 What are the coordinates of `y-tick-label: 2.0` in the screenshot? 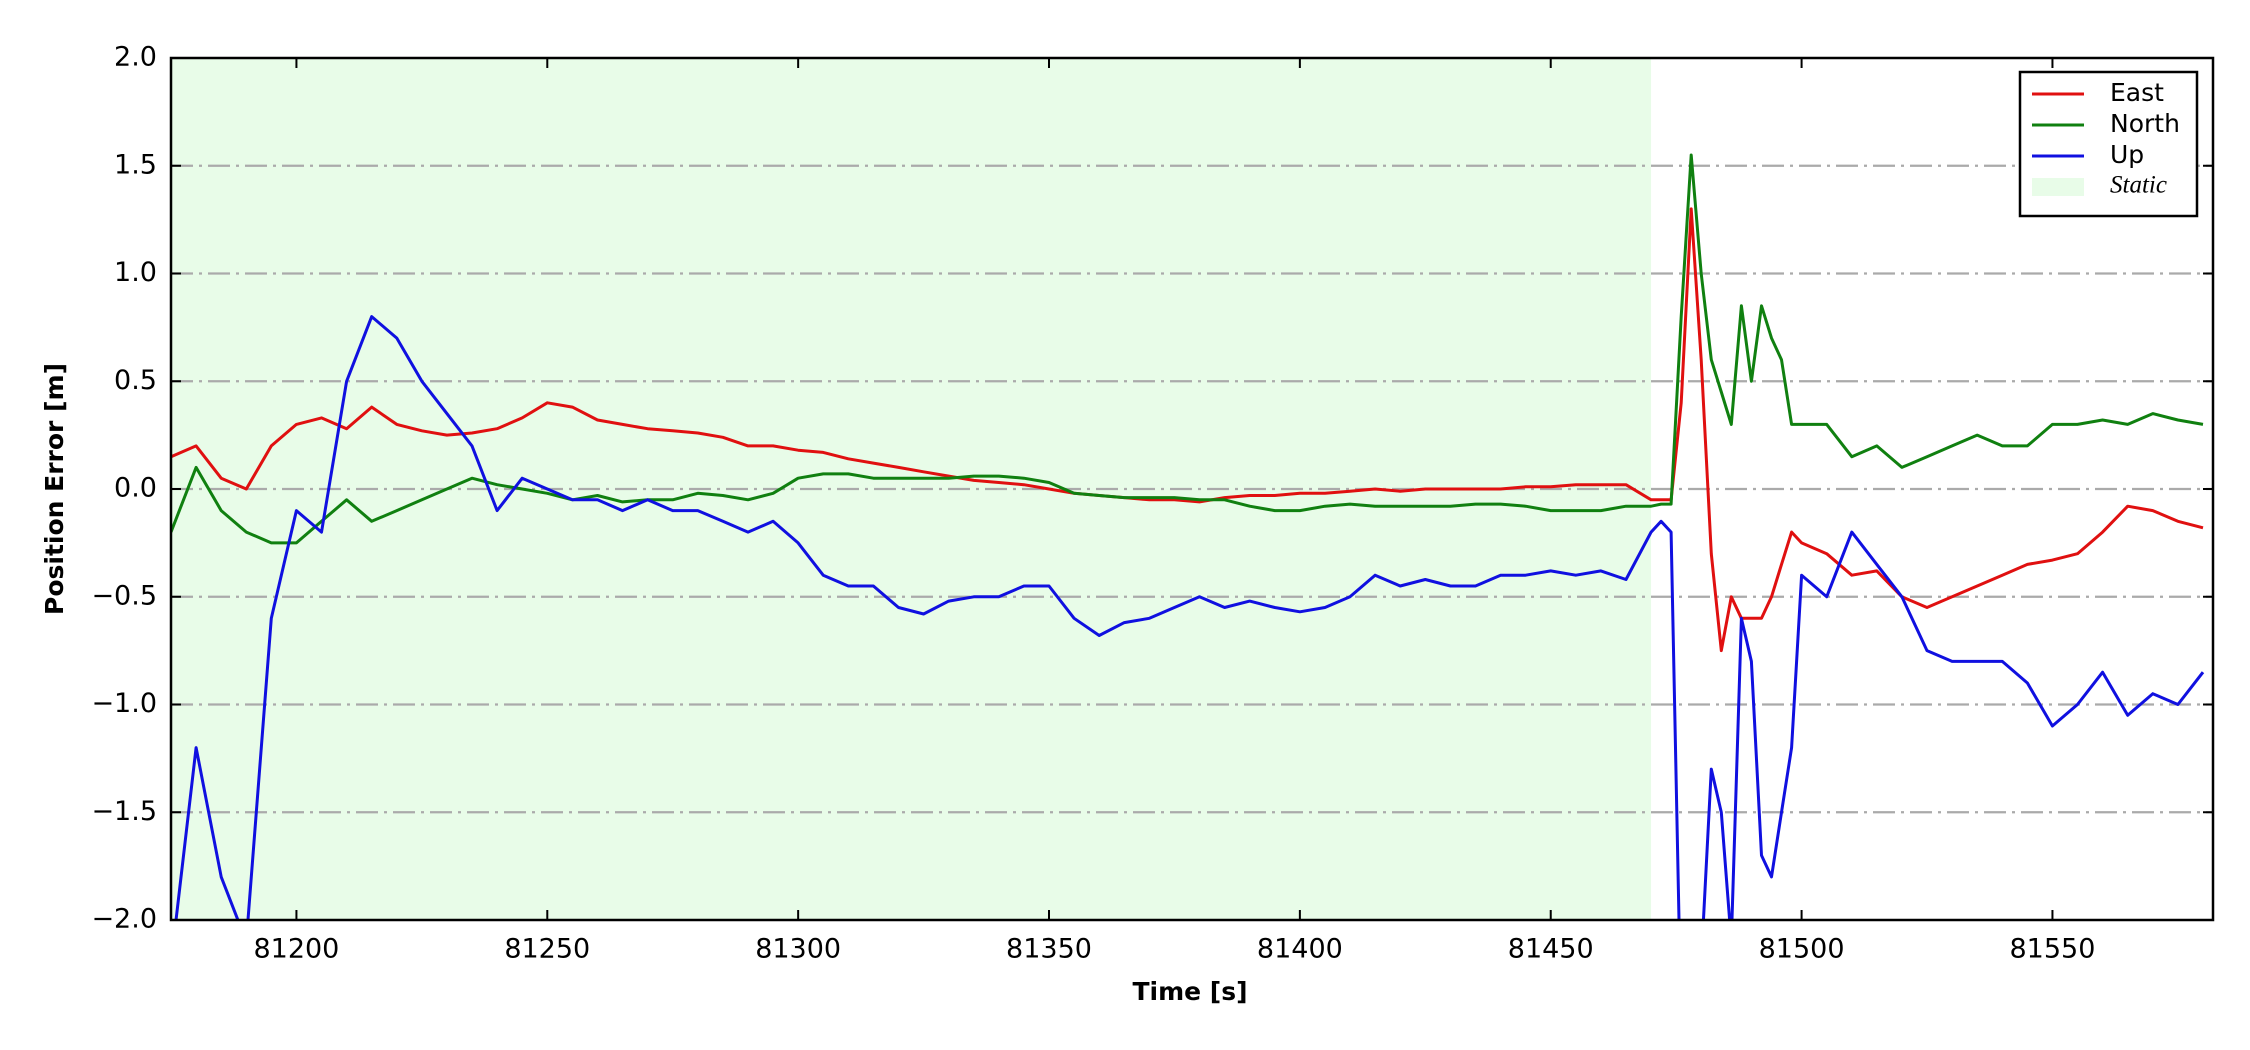 It's located at (135, 57).